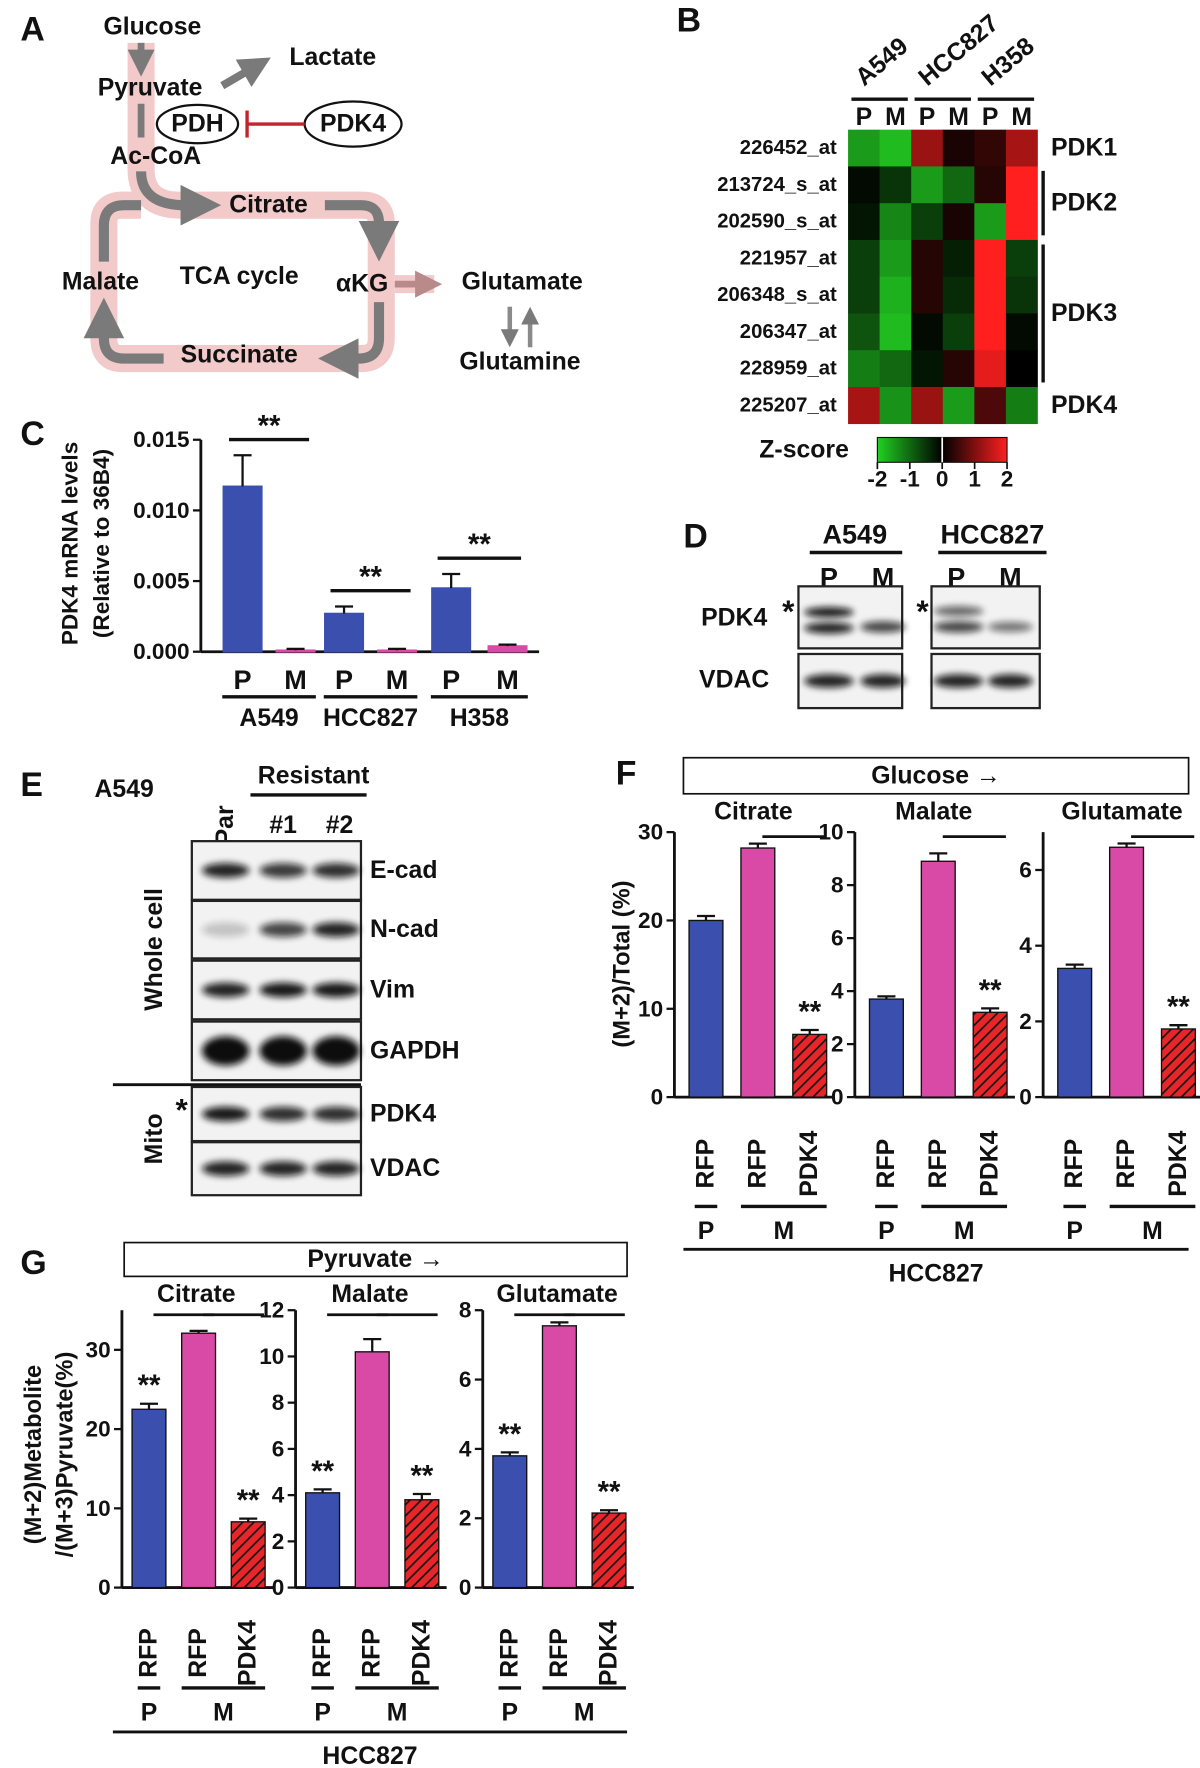  What do you see at coordinates (271, 1310) in the screenshot?
I see `y-tick-label: 12` at bounding box center [271, 1310].